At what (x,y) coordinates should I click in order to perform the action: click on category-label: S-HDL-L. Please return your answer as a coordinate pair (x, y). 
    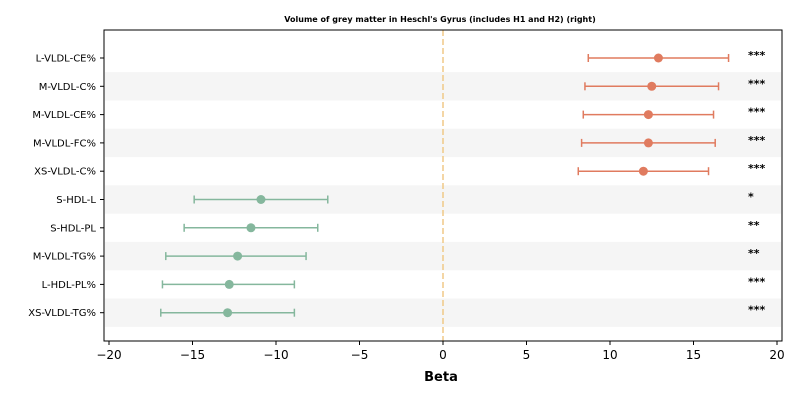
    Looking at the image, I should click on (76, 200).